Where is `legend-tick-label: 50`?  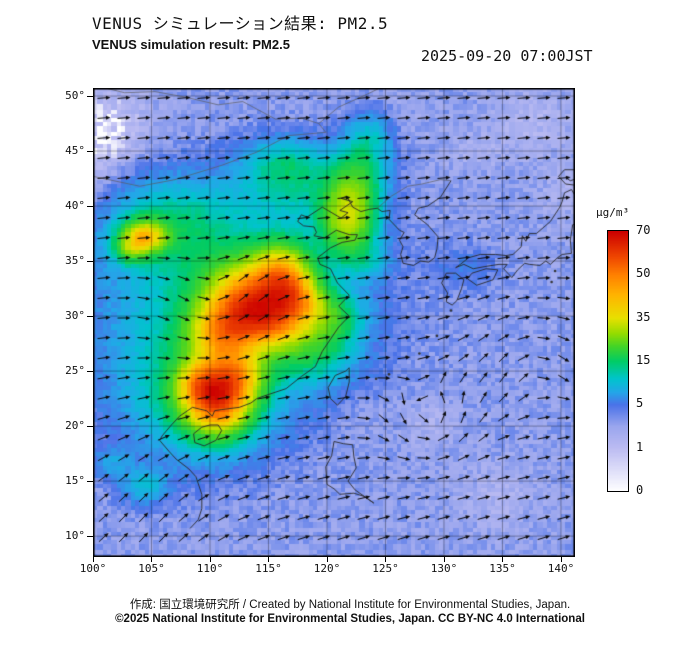
legend-tick-label: 50 is located at coordinates (643, 273).